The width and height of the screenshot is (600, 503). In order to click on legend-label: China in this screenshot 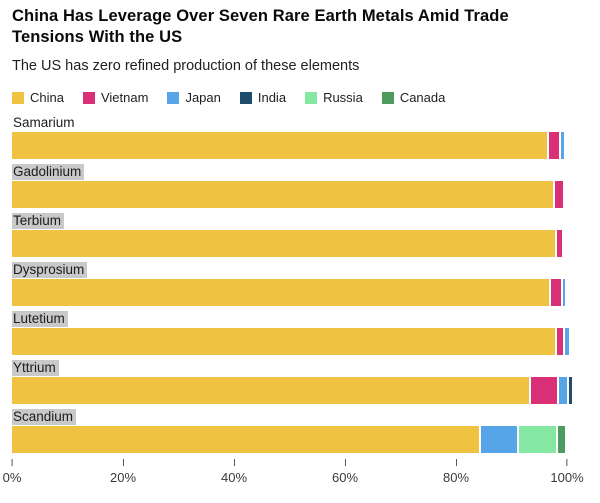, I will do `click(47, 97)`.